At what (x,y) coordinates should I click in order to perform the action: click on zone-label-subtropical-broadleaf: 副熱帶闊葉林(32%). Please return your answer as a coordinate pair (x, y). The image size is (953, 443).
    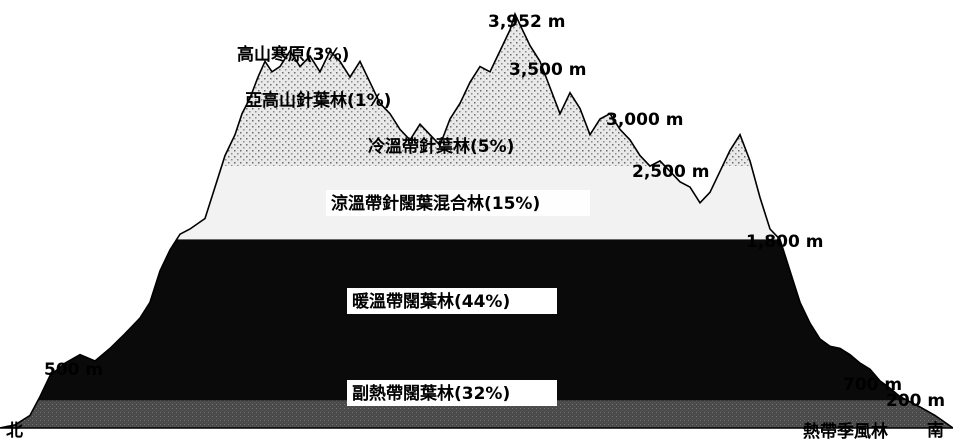
    Looking at the image, I should click on (431, 393).